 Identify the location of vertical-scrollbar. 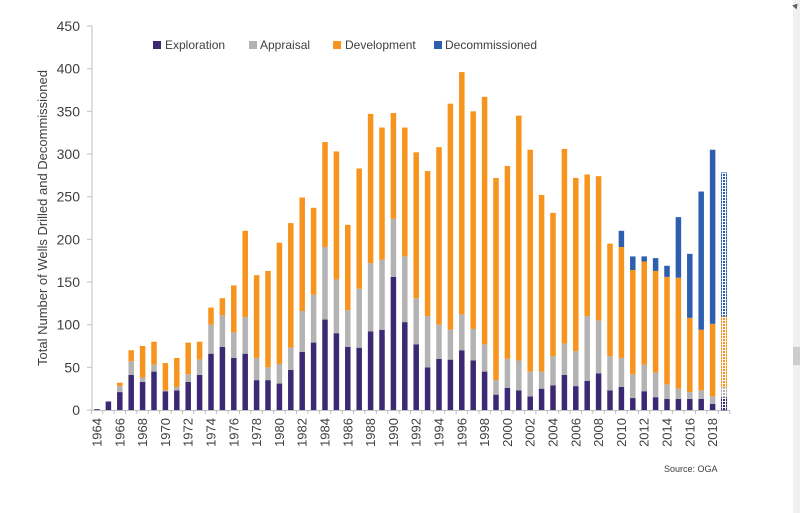
(796, 256).